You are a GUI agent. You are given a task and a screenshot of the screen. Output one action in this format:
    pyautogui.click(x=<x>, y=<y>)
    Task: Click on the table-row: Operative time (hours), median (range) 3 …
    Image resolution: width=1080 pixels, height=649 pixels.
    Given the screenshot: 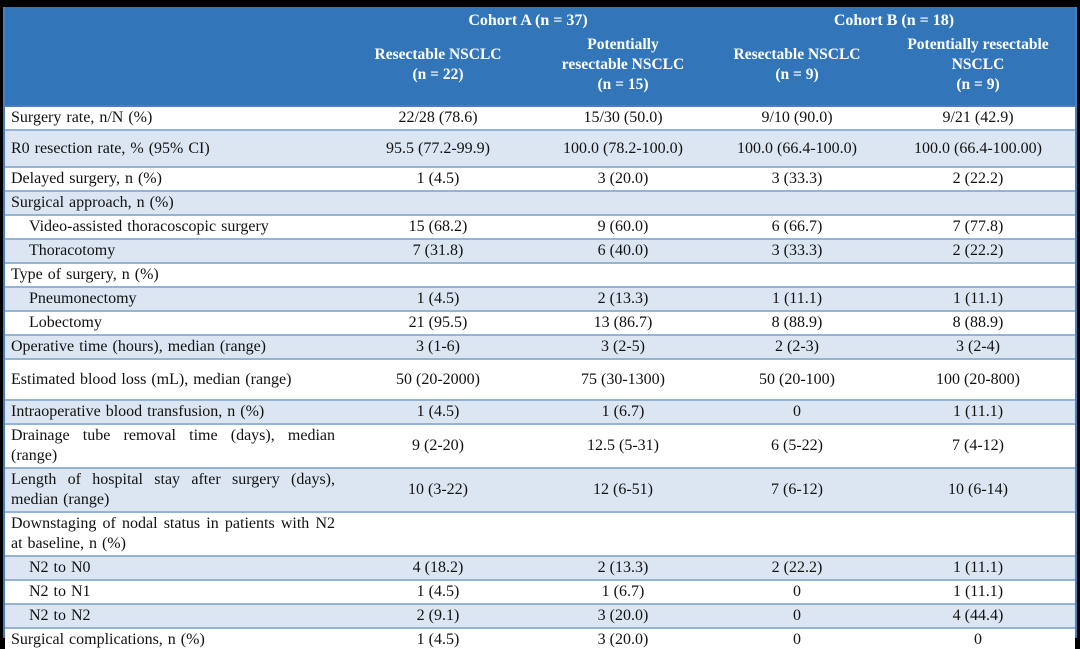 What is the action you would take?
    pyautogui.click(x=540, y=346)
    